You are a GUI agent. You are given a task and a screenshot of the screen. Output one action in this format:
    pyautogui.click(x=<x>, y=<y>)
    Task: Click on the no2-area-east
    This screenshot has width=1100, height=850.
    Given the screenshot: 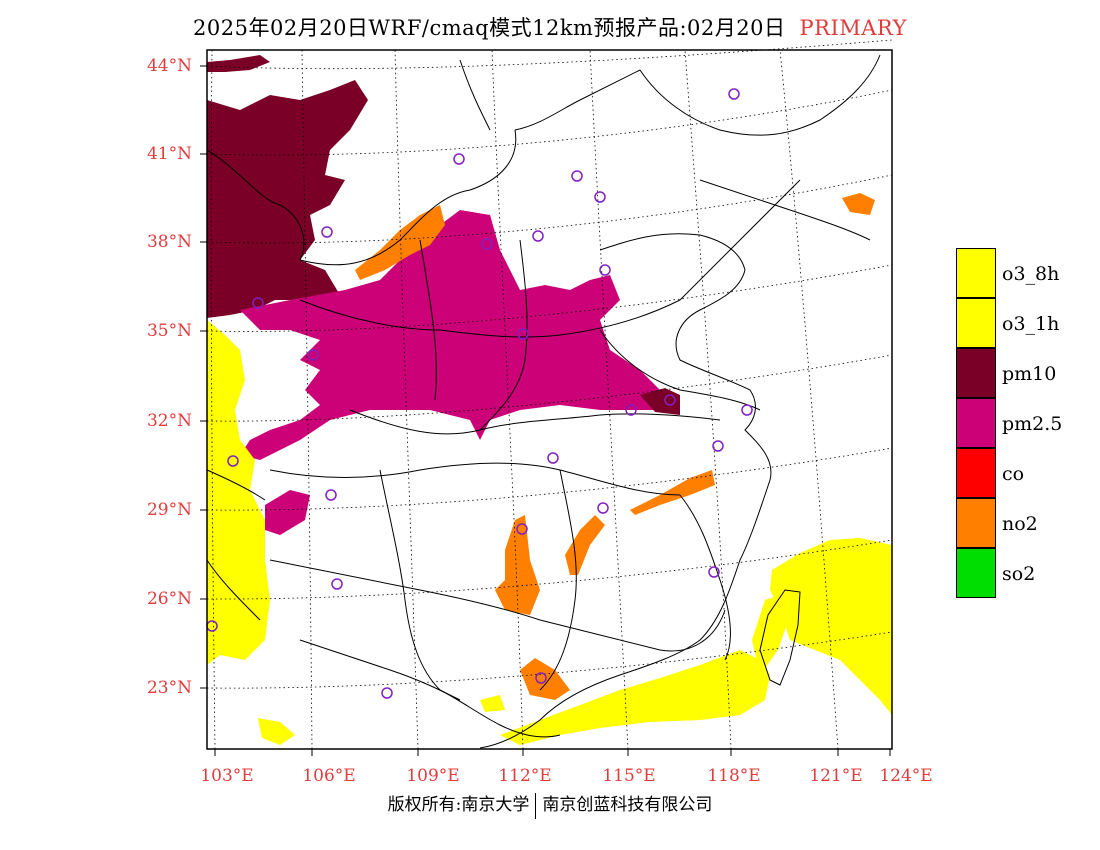 What is the action you would take?
    pyautogui.click(x=672, y=492)
    